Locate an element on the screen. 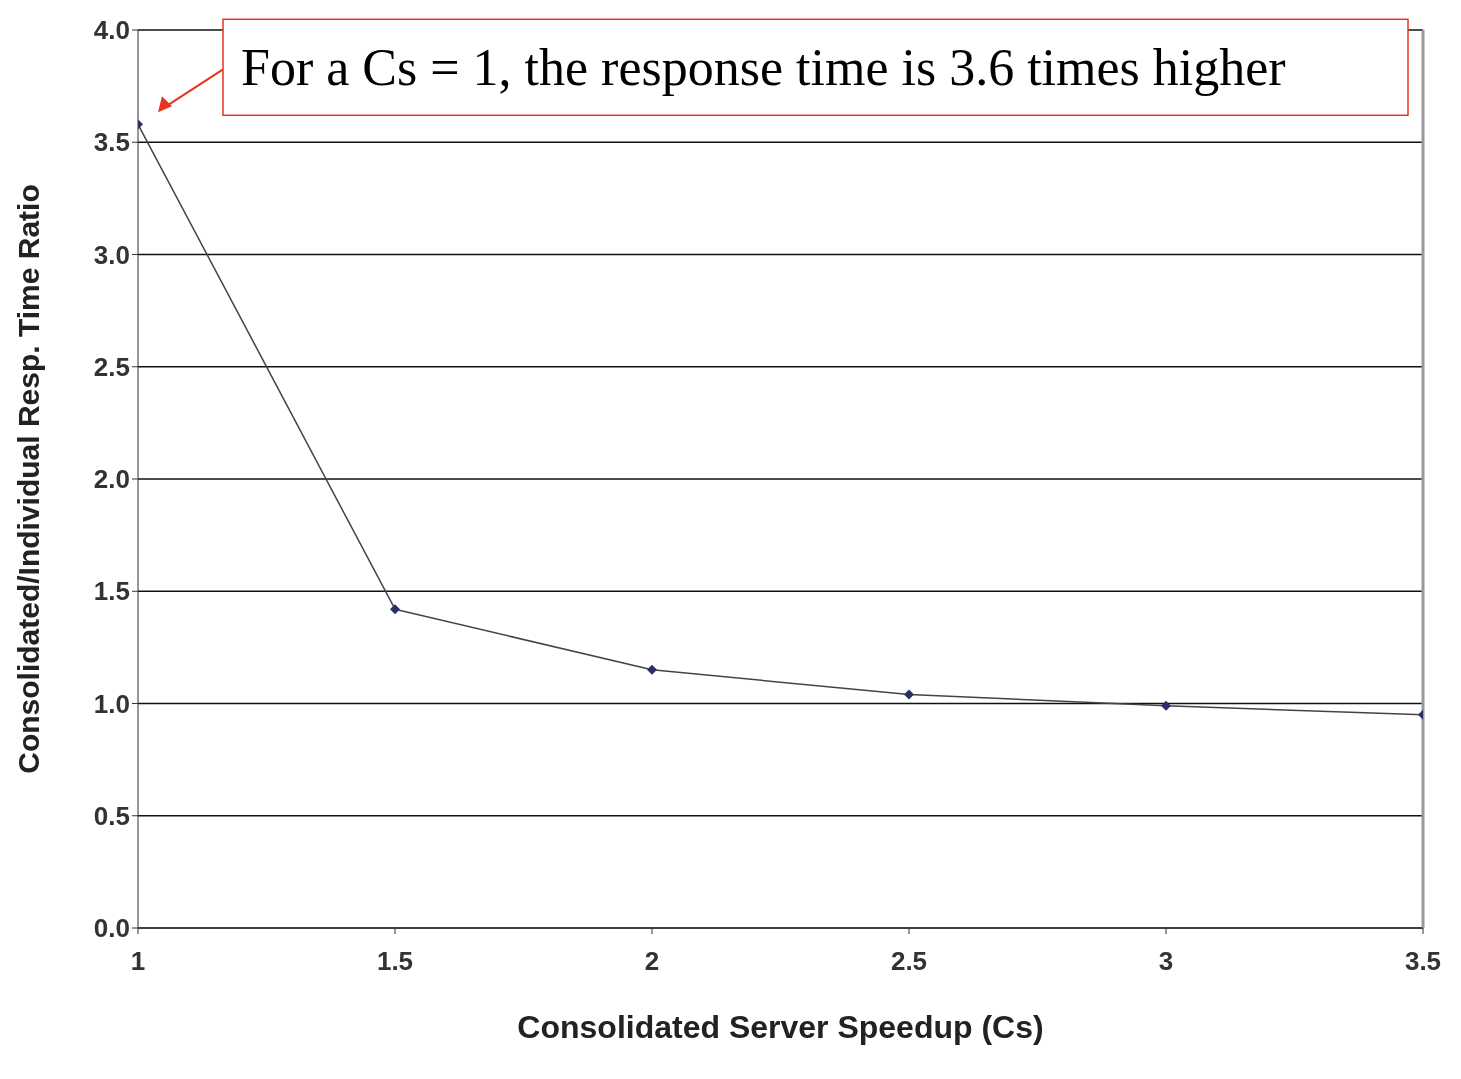  y-tick-label: 3.0 is located at coordinates (111, 254).